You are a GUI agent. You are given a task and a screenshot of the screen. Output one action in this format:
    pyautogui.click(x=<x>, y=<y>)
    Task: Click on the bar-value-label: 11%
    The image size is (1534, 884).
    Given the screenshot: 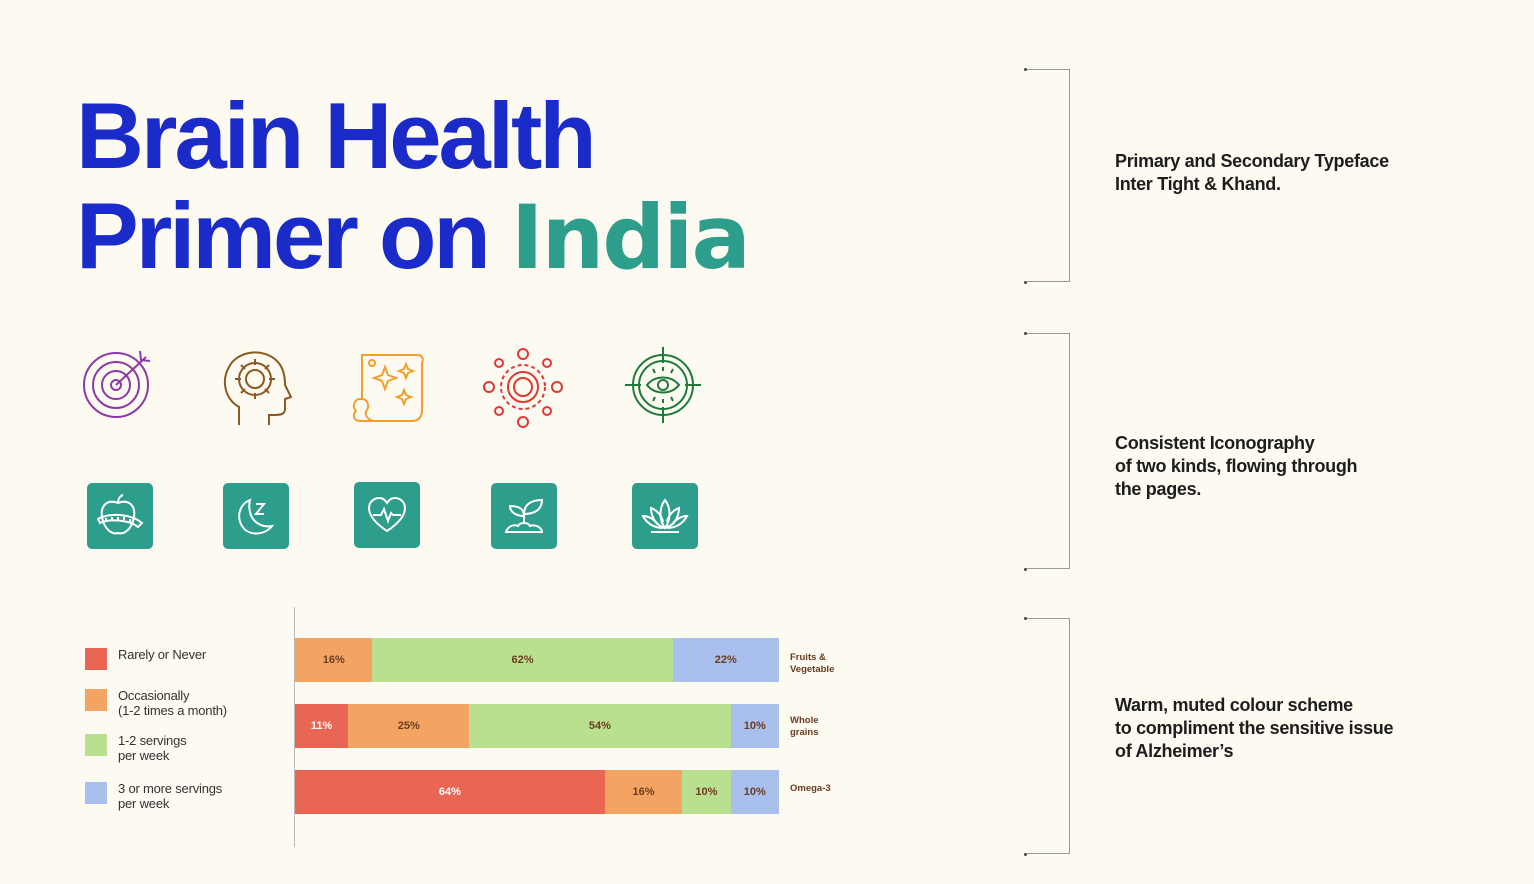 What is the action you would take?
    pyautogui.click(x=321, y=726)
    